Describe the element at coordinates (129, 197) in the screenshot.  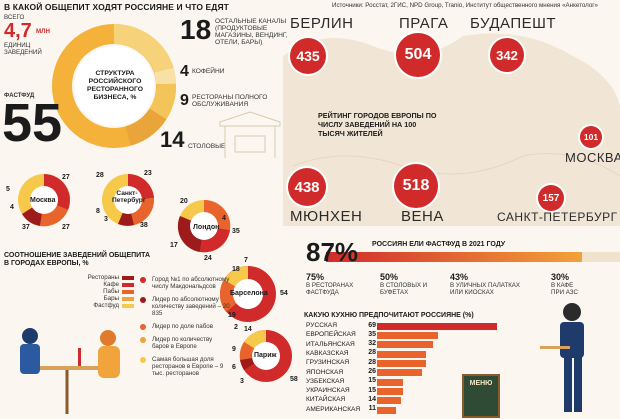
I see `pie-city-name: Санкт-Петербург` at that location.